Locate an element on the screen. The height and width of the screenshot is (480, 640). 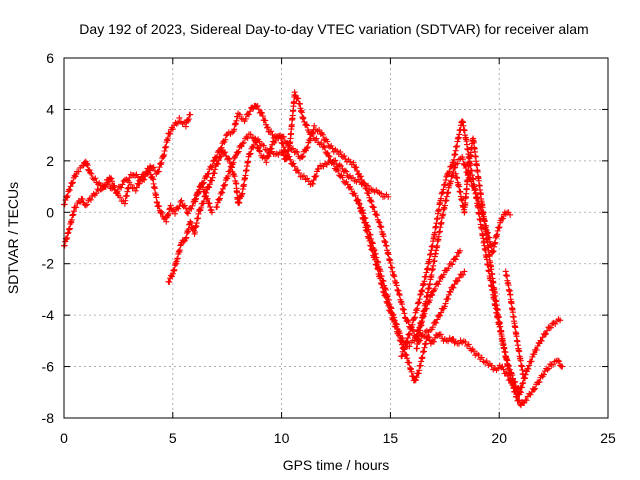
x-tick-label: 5 is located at coordinates (173, 438).